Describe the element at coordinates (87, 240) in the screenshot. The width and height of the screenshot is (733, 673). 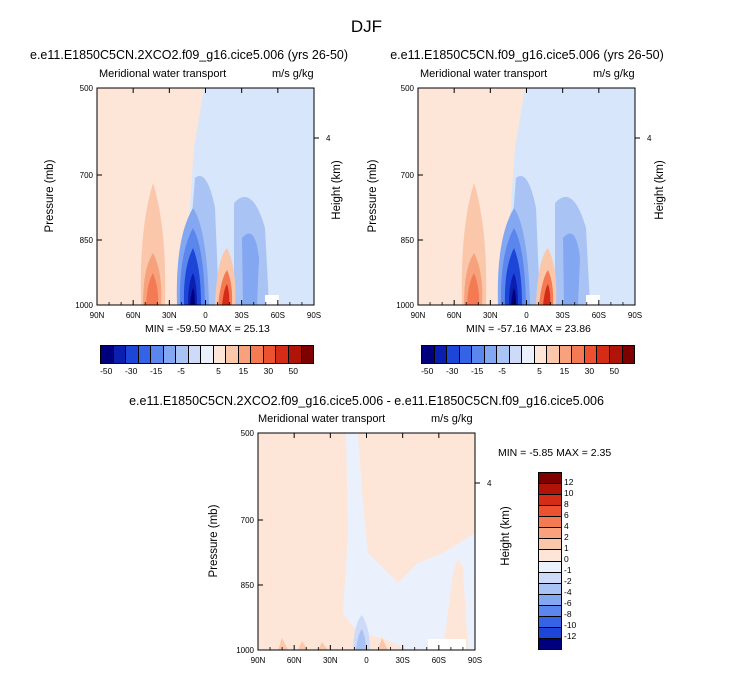
I see `panel1-y-tick-label: 850` at that location.